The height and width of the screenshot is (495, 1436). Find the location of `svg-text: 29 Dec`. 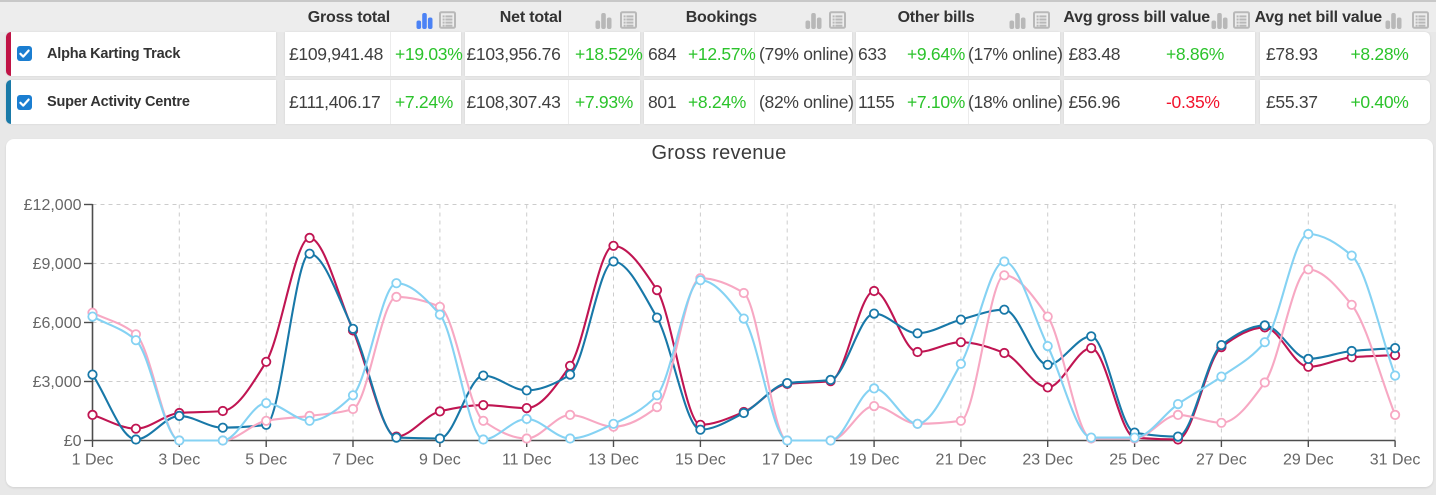

svg-text: 29 Dec is located at coordinates (1307, 460).